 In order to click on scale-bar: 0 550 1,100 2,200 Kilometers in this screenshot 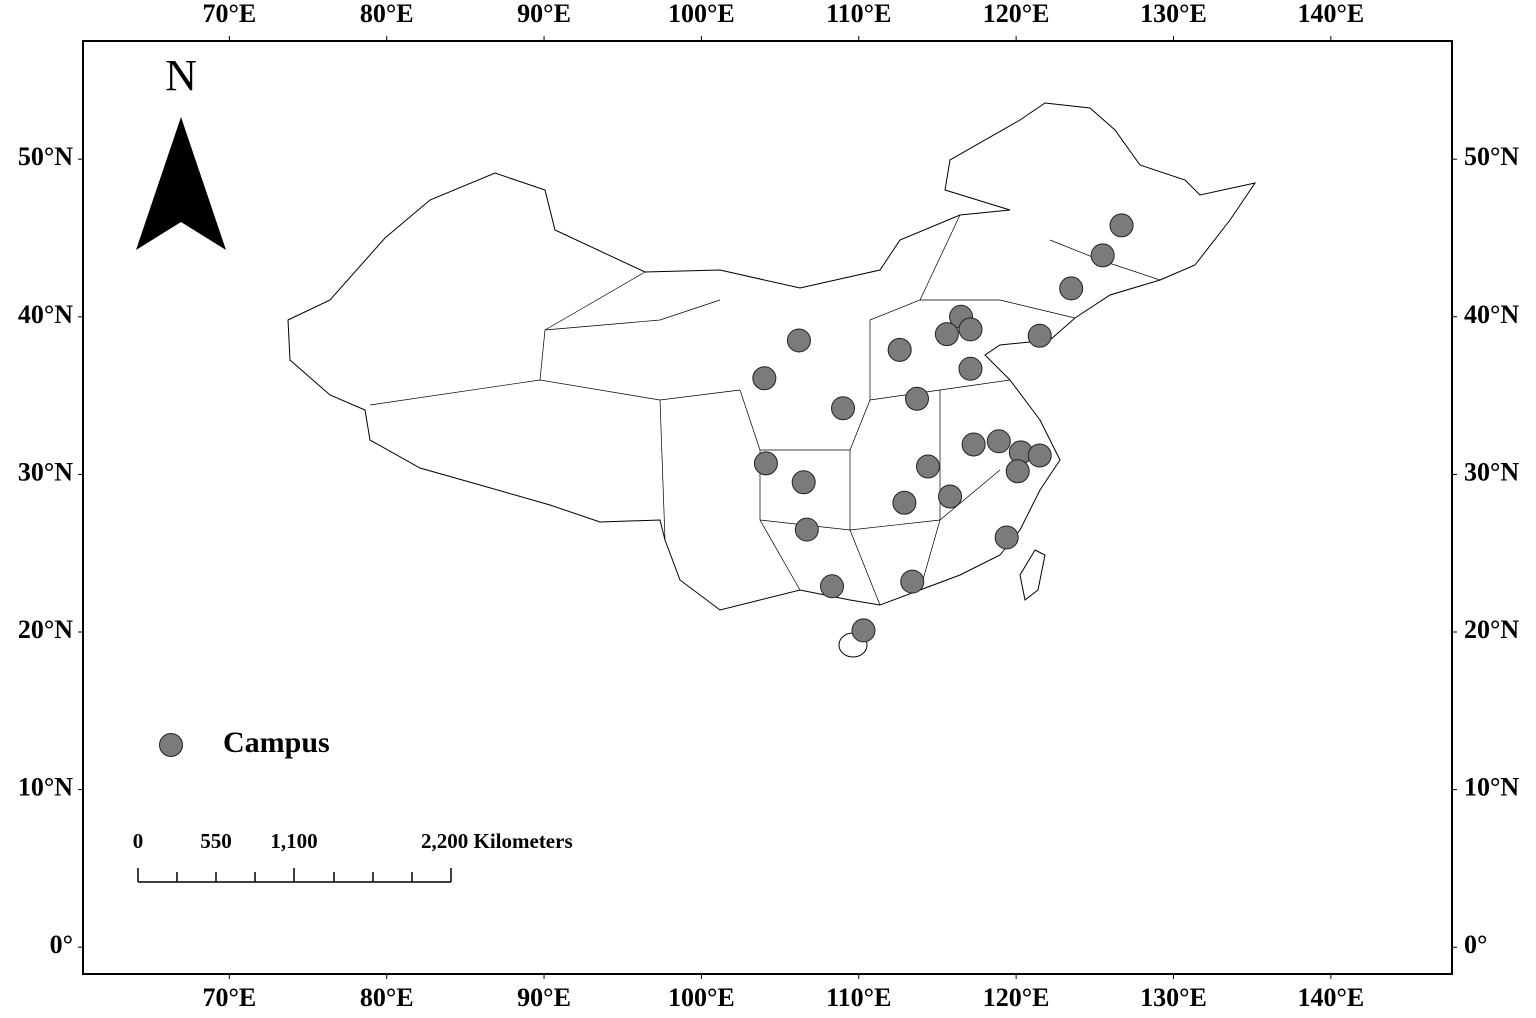, I will do `click(353, 856)`.